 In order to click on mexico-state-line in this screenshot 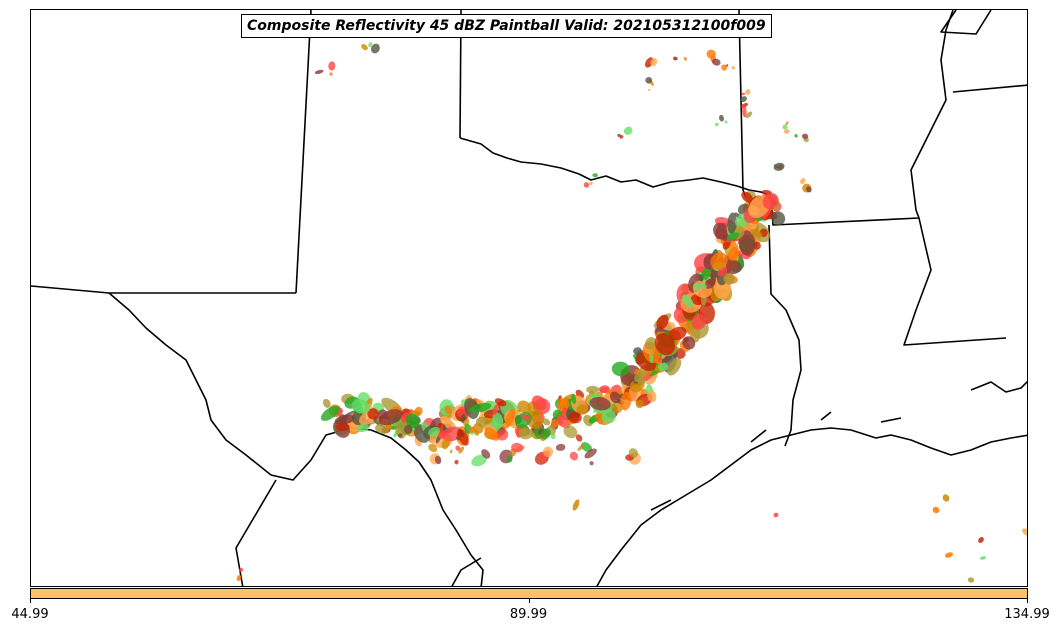, I will do `click(256, 532)`.